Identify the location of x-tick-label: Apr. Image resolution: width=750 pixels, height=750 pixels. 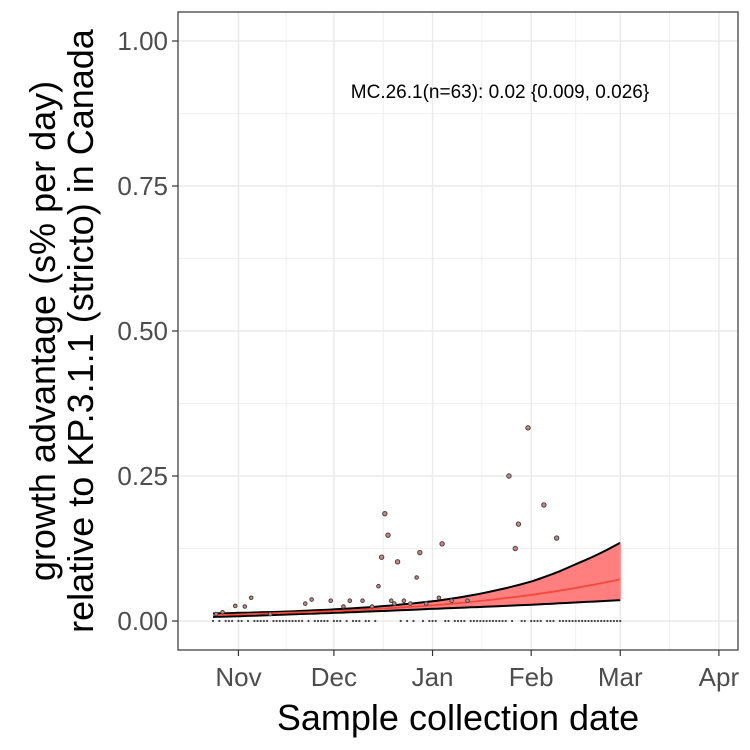
(719, 677).